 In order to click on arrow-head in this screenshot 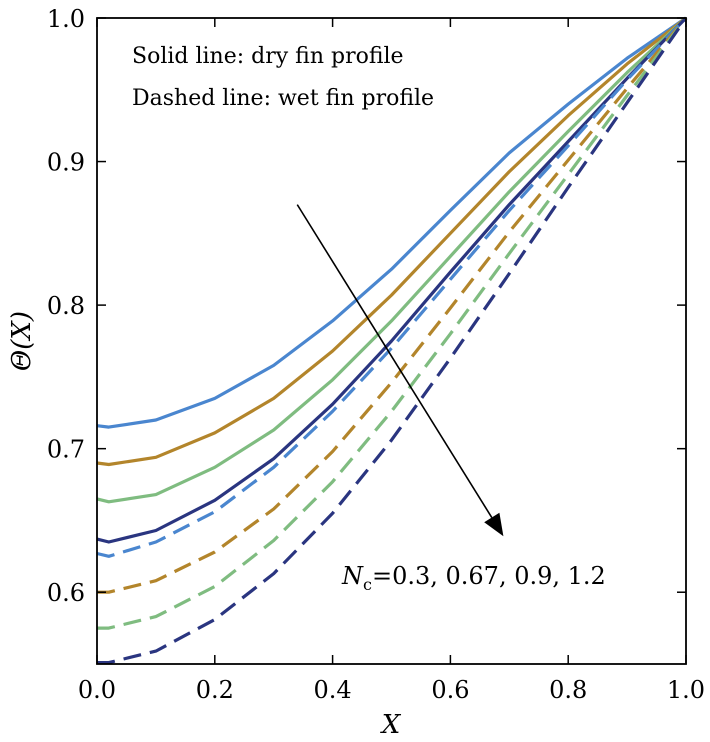, I will do `click(494, 524)`.